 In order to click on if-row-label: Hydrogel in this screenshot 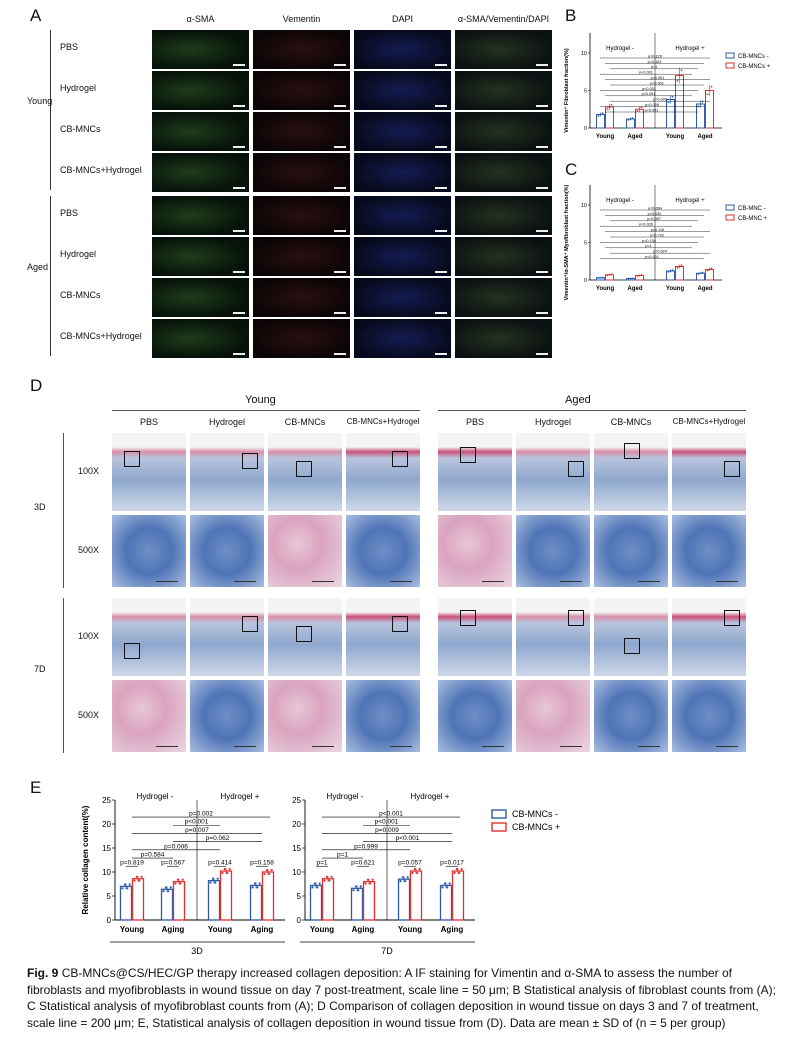, I will do `click(78, 254)`.